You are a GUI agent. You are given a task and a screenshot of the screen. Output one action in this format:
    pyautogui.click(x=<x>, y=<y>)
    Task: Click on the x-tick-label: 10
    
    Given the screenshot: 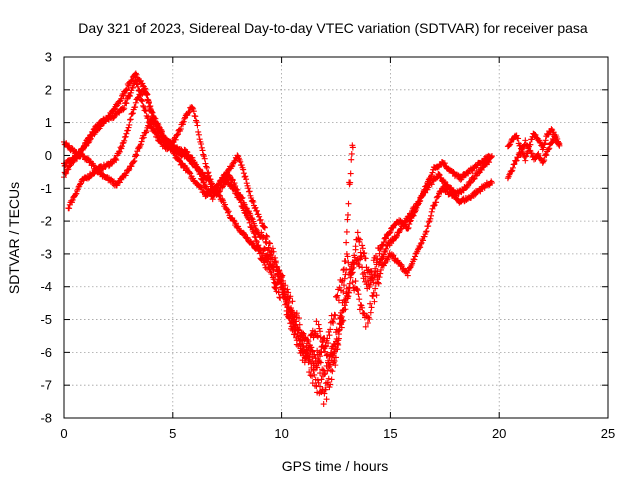 What is the action you would take?
    pyautogui.click(x=281, y=433)
    